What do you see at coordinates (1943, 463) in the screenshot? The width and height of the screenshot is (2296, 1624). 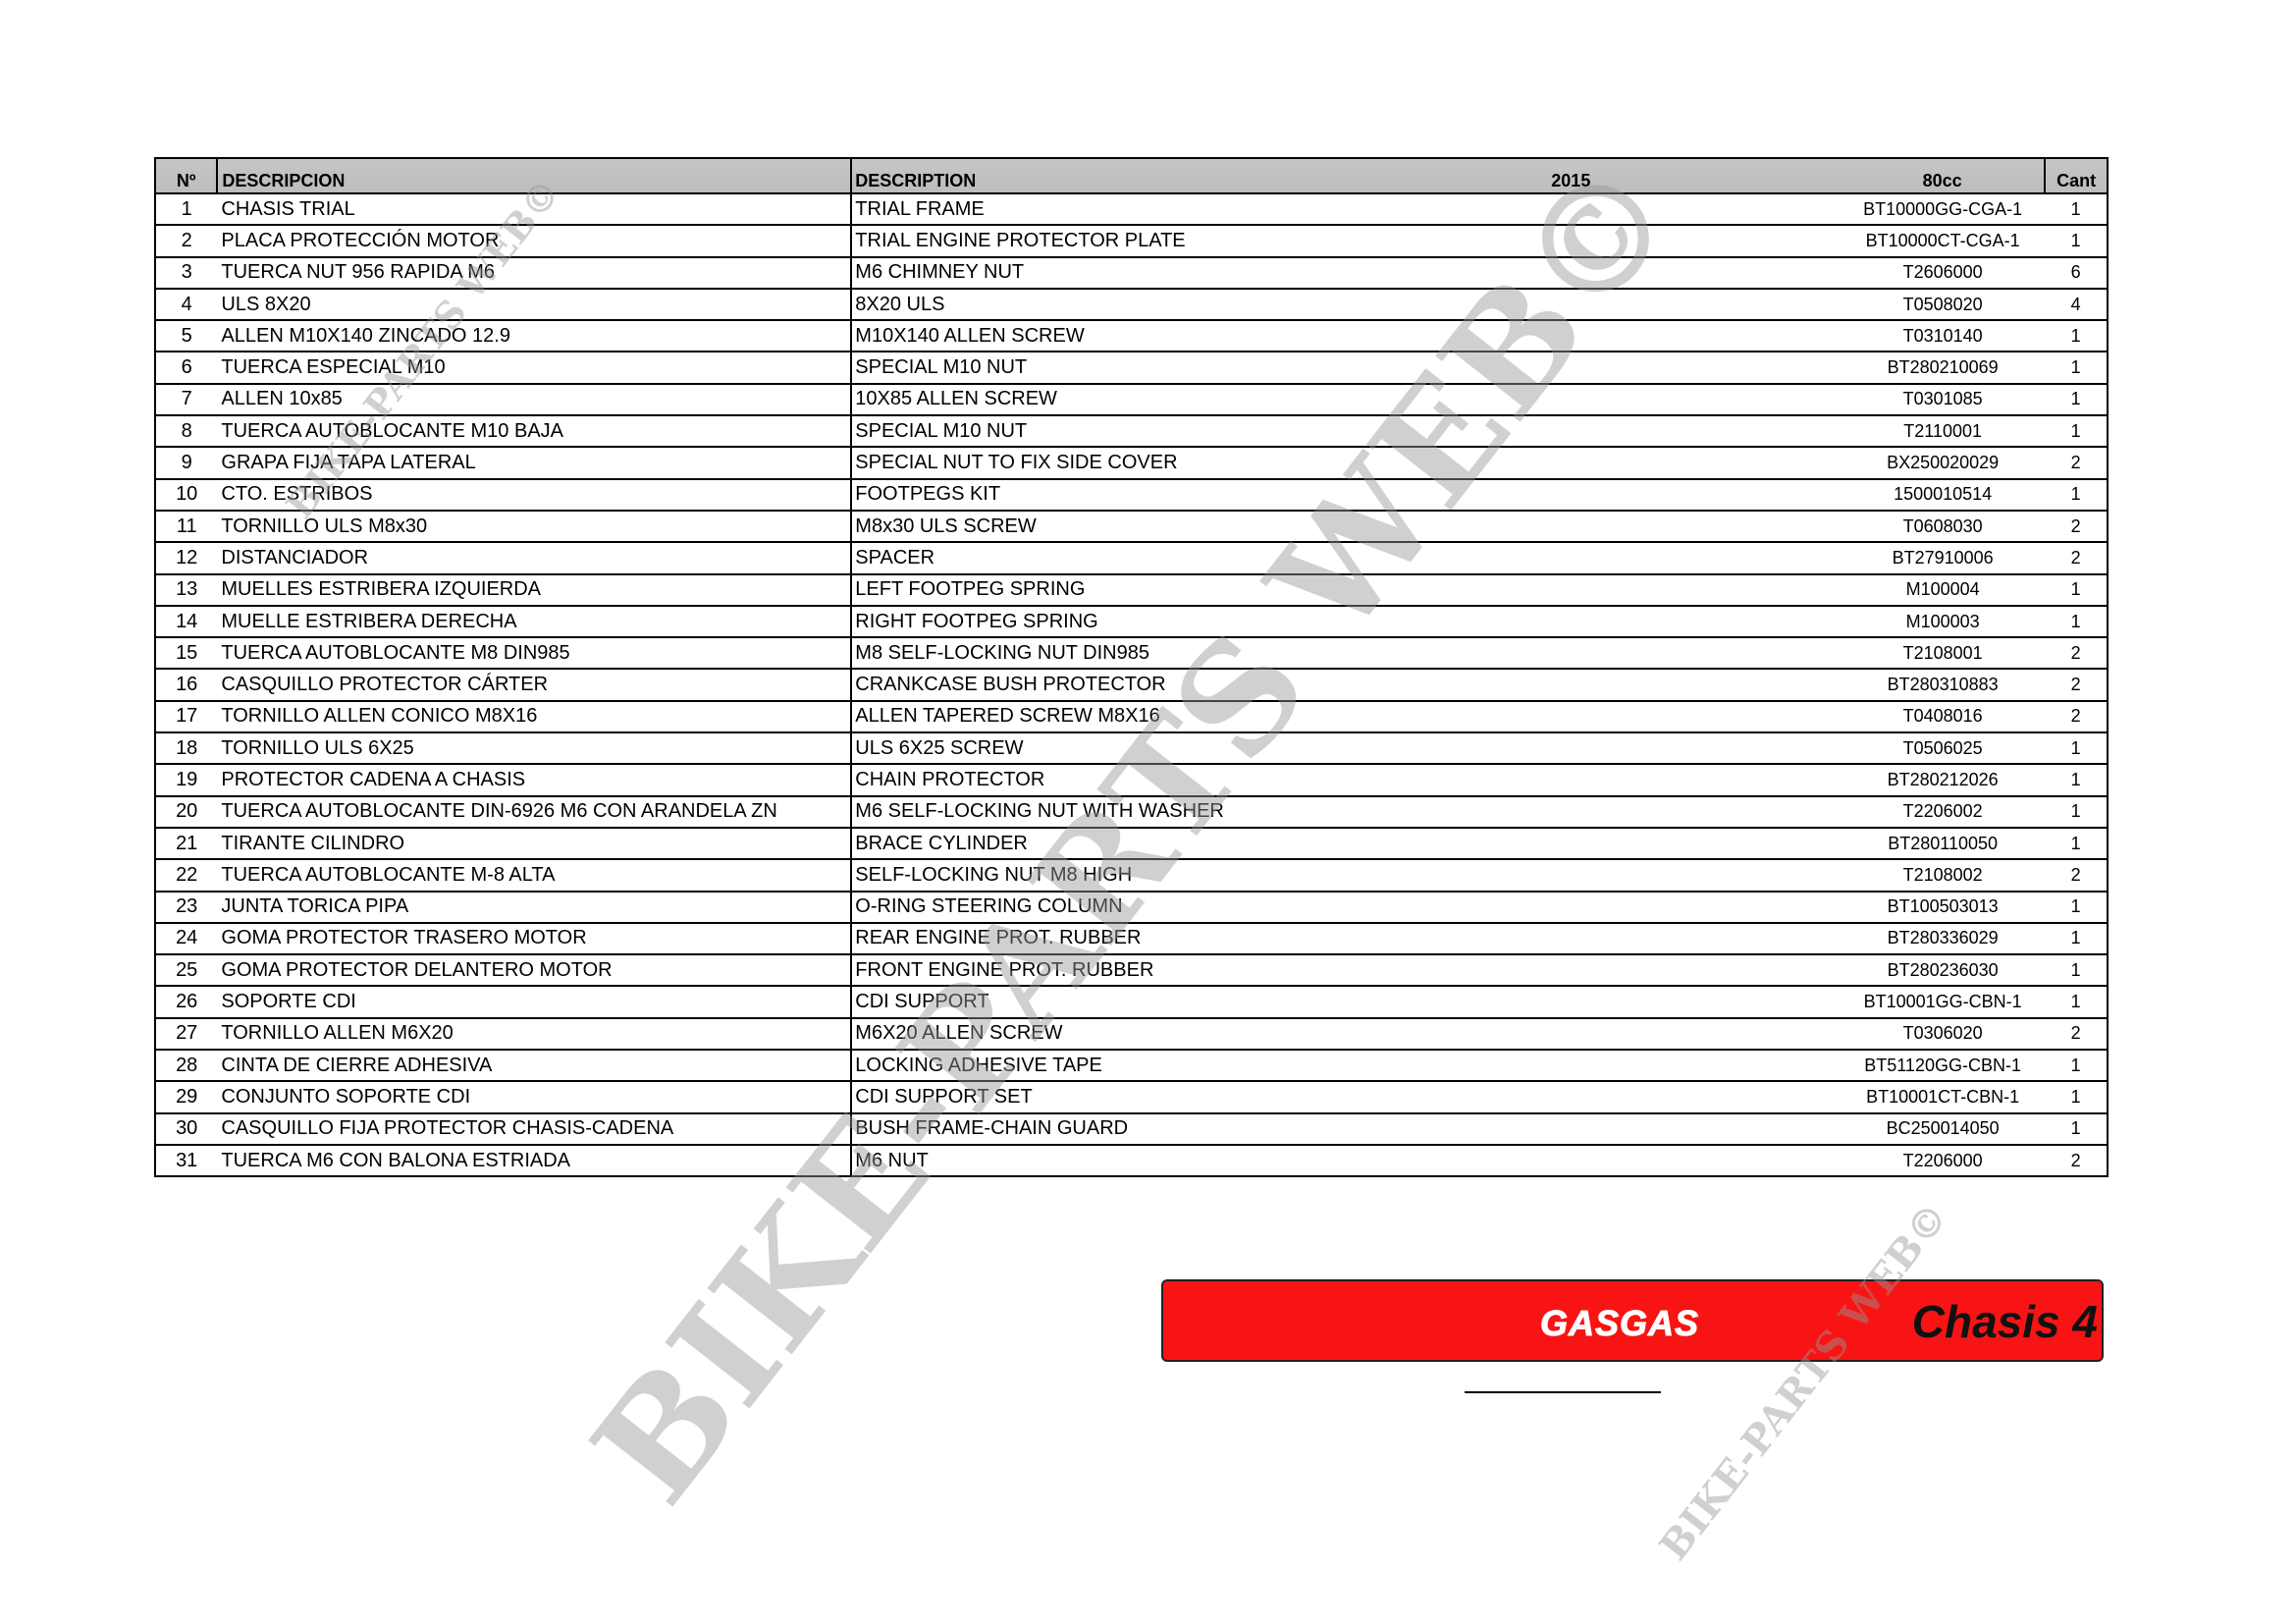 I see `part-code-cell: BX250020029` at bounding box center [1943, 463].